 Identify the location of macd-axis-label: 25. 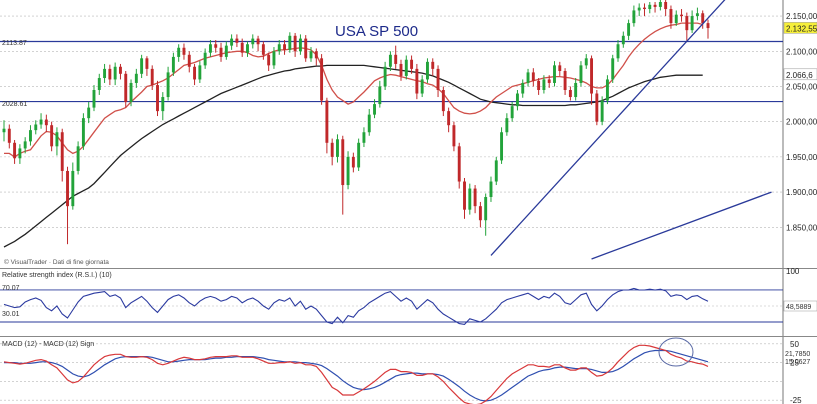
(794, 363).